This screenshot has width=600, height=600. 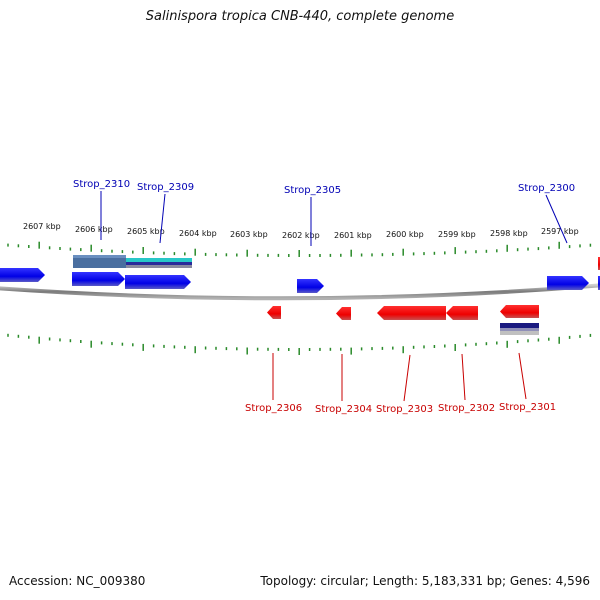 I want to click on kbp-label: 2605 kbp, so click(x=146, y=231).